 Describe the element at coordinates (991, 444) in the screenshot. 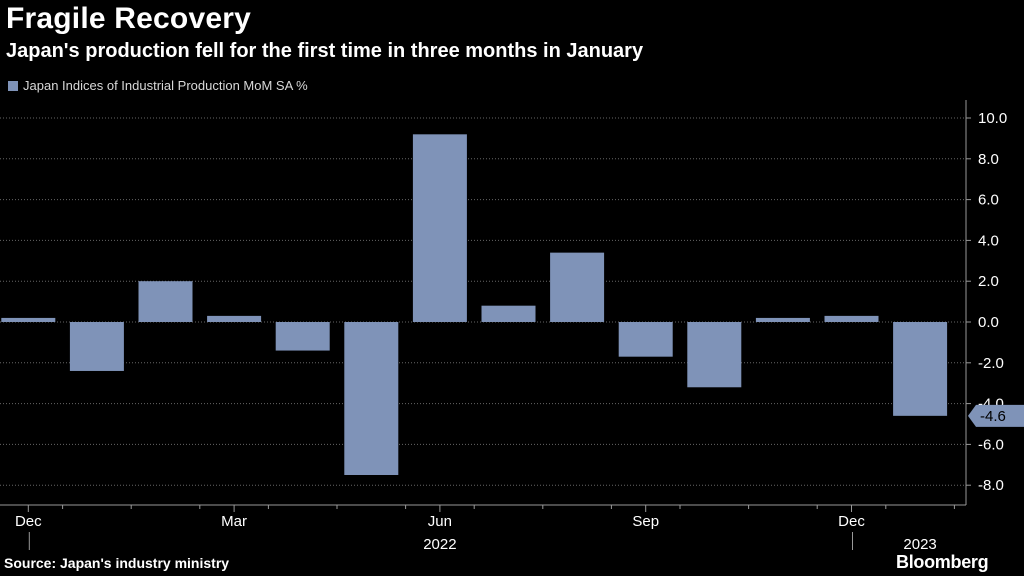

I see `y-tick-label: -6.0` at that location.